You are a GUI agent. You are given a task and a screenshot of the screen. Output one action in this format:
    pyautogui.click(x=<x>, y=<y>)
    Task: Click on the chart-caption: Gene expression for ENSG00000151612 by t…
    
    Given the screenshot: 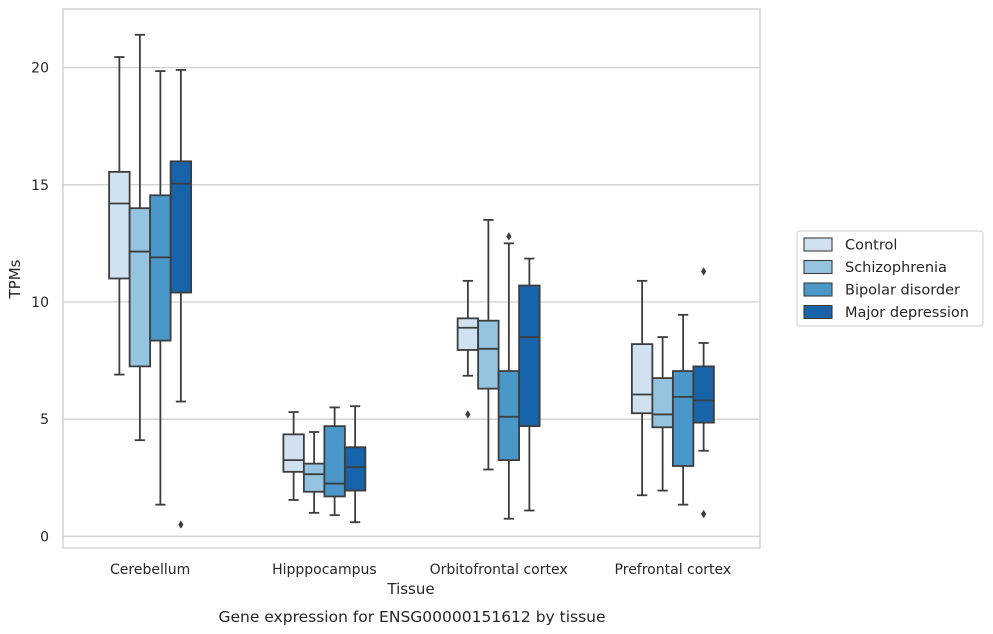 What is the action you would take?
    pyautogui.click(x=411, y=617)
    